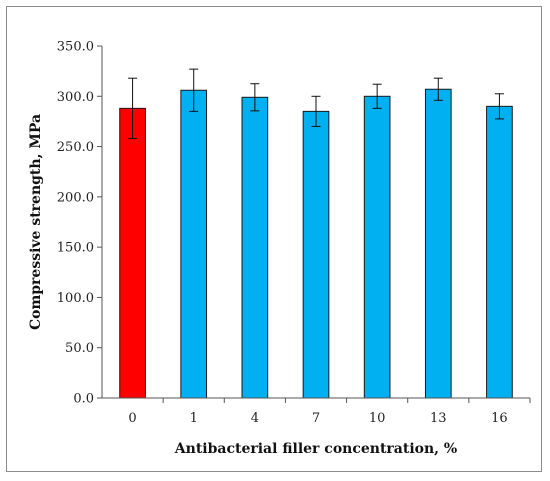 The height and width of the screenshot is (481, 550). What do you see at coordinates (316, 418) in the screenshot?
I see `x-tick-label: 7` at bounding box center [316, 418].